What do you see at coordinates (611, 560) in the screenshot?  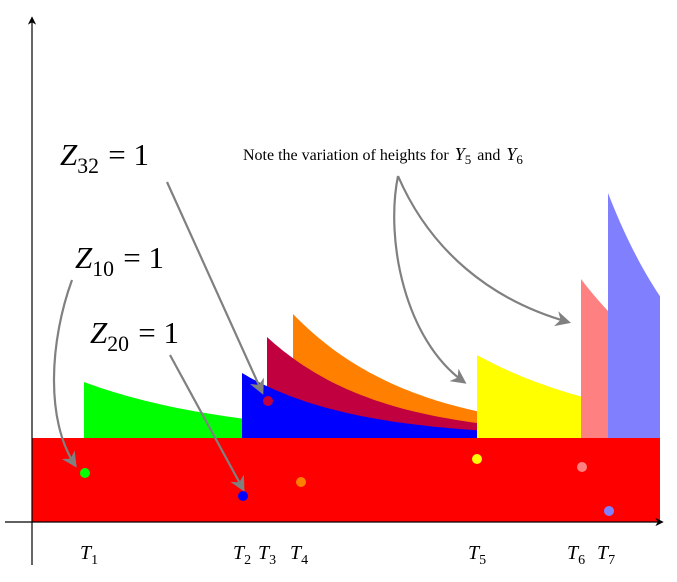 I see `subscript: 7` at bounding box center [611, 560].